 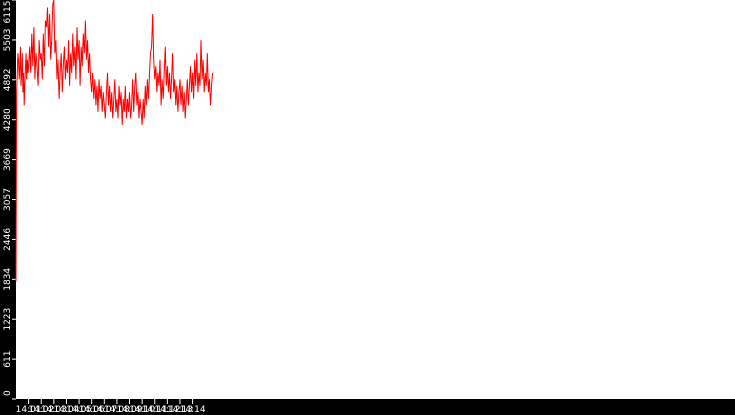 I want to click on x-tick-label: 14:03, so click(x=54, y=410).